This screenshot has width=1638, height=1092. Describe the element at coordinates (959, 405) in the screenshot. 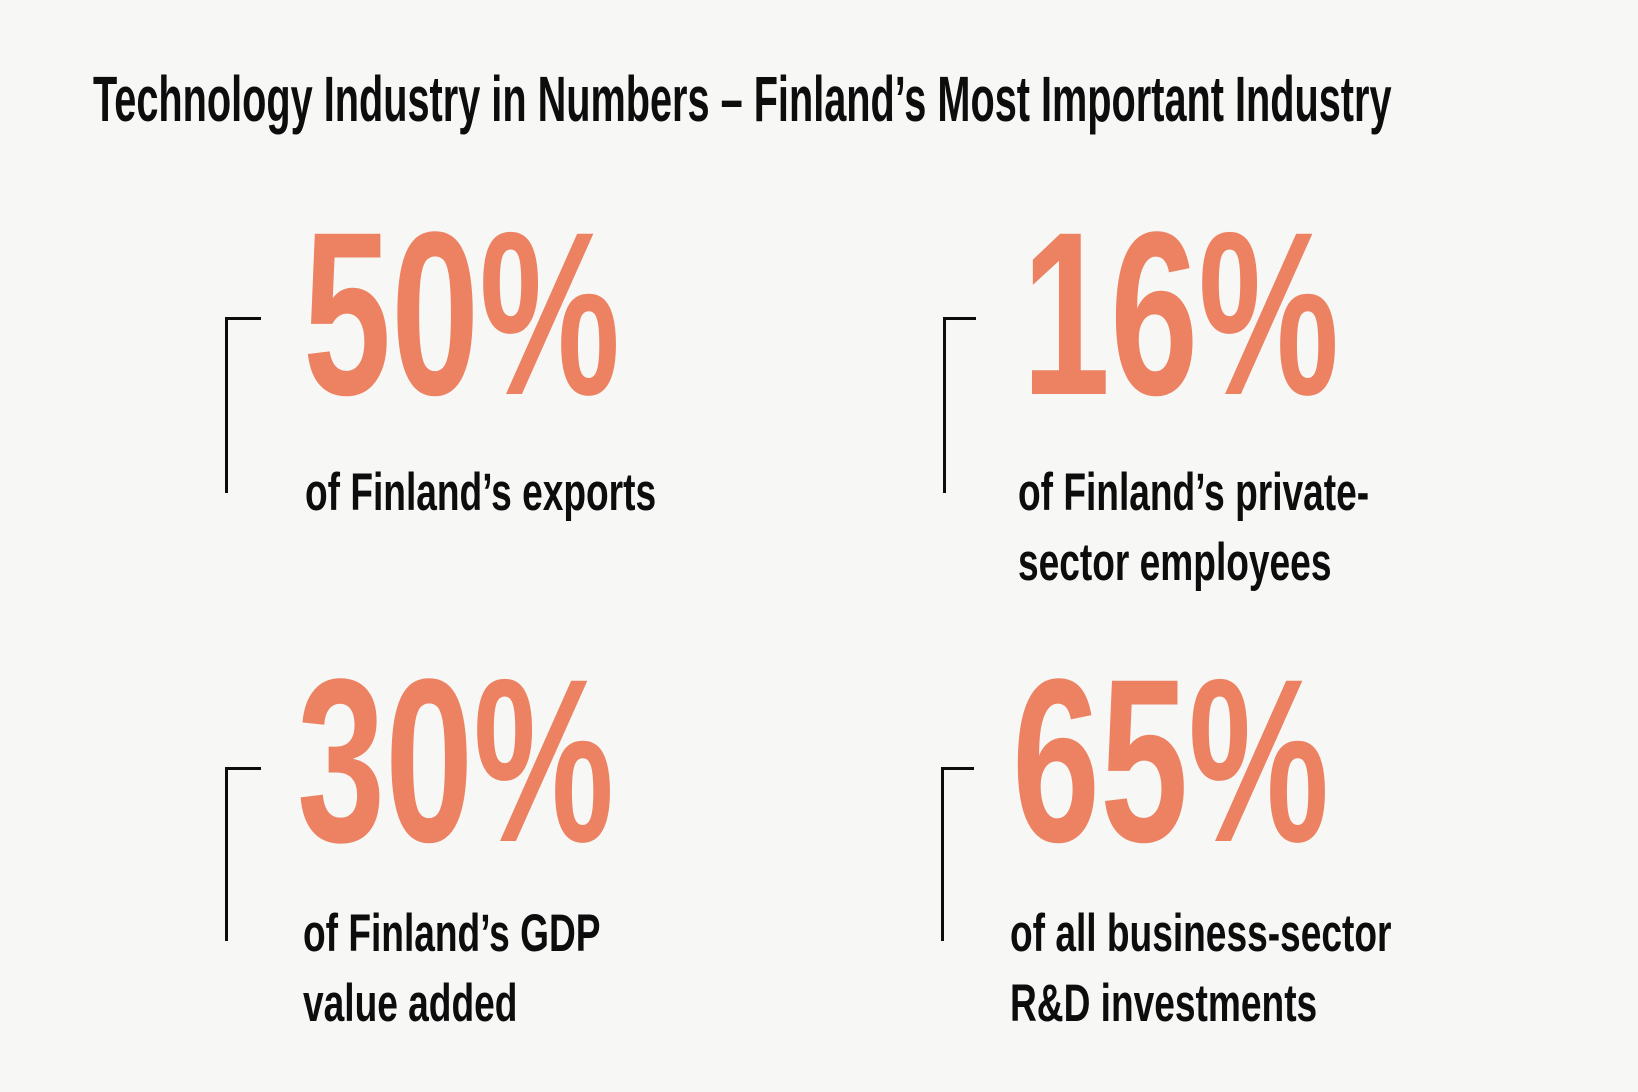

I see `bracket-line-employees` at that location.